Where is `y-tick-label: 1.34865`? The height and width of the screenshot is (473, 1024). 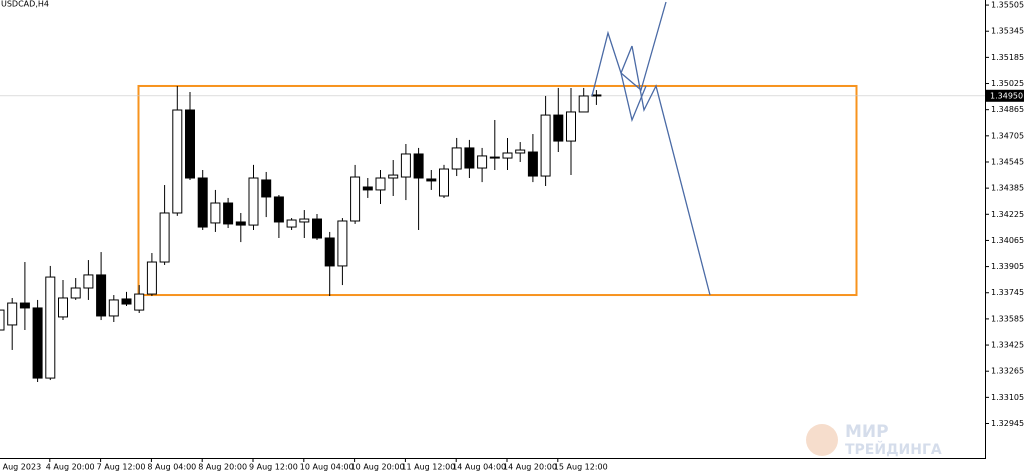 y-tick-label: 1.34865 is located at coordinates (1007, 109).